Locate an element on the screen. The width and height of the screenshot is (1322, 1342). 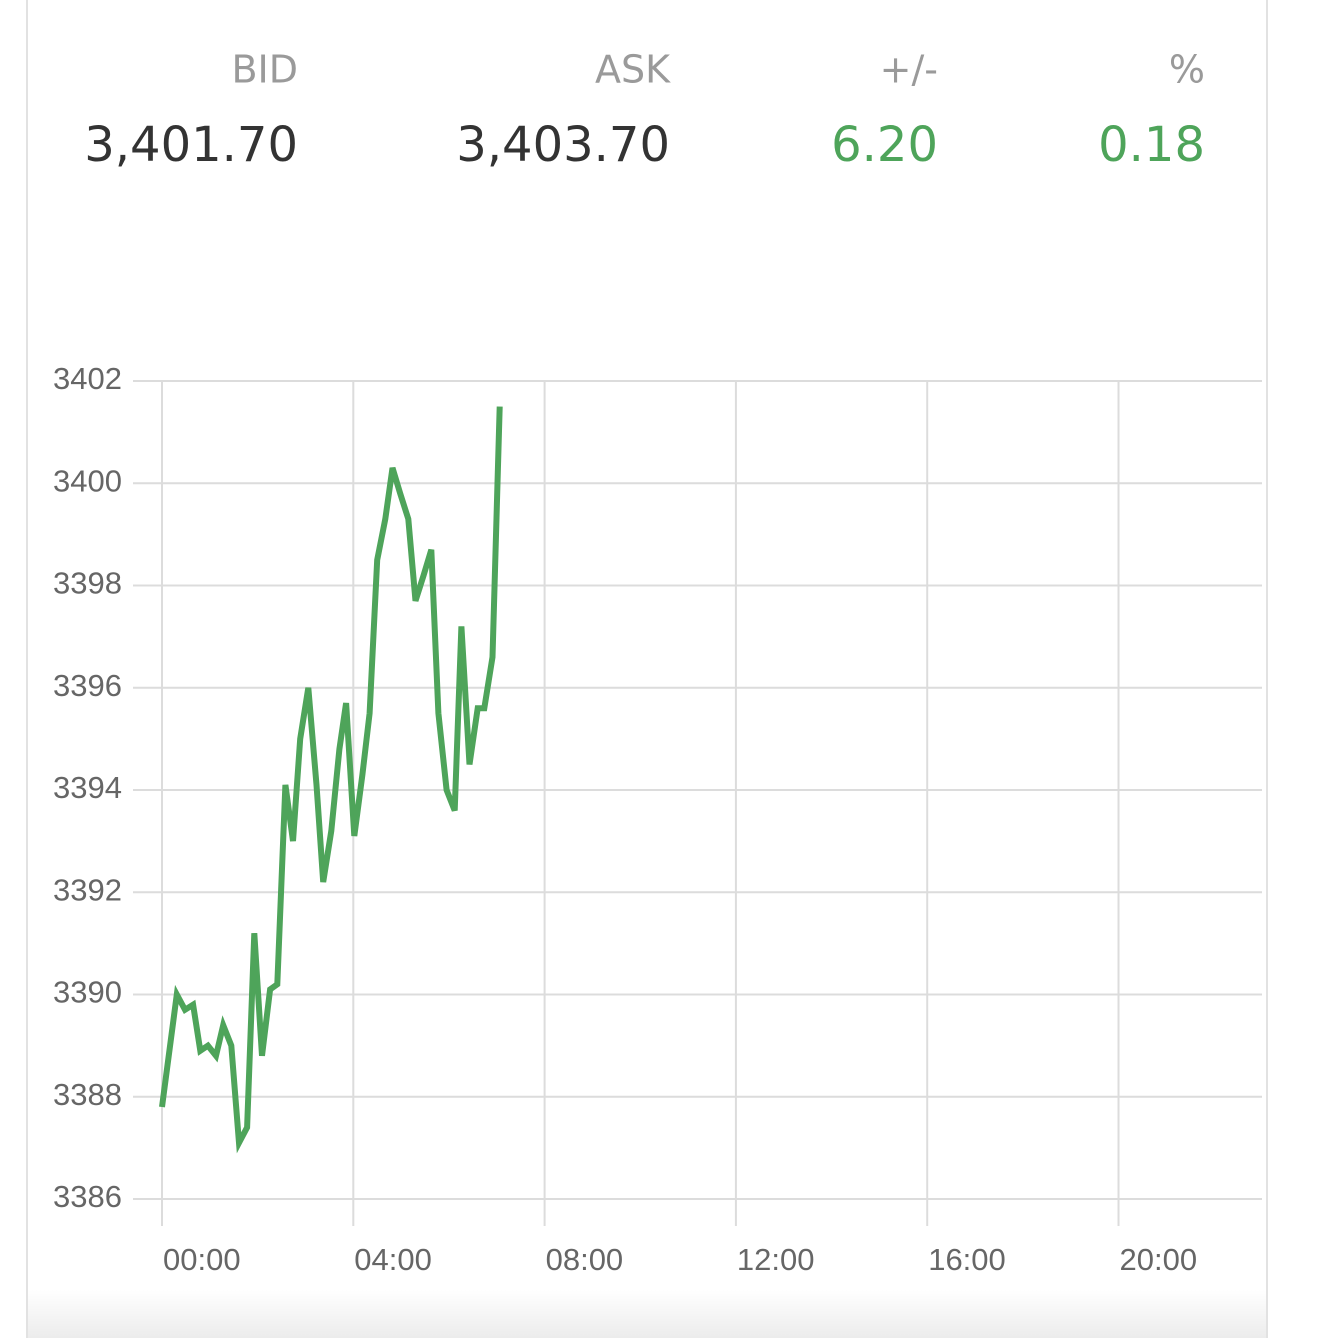
price-line is located at coordinates (331, 780).